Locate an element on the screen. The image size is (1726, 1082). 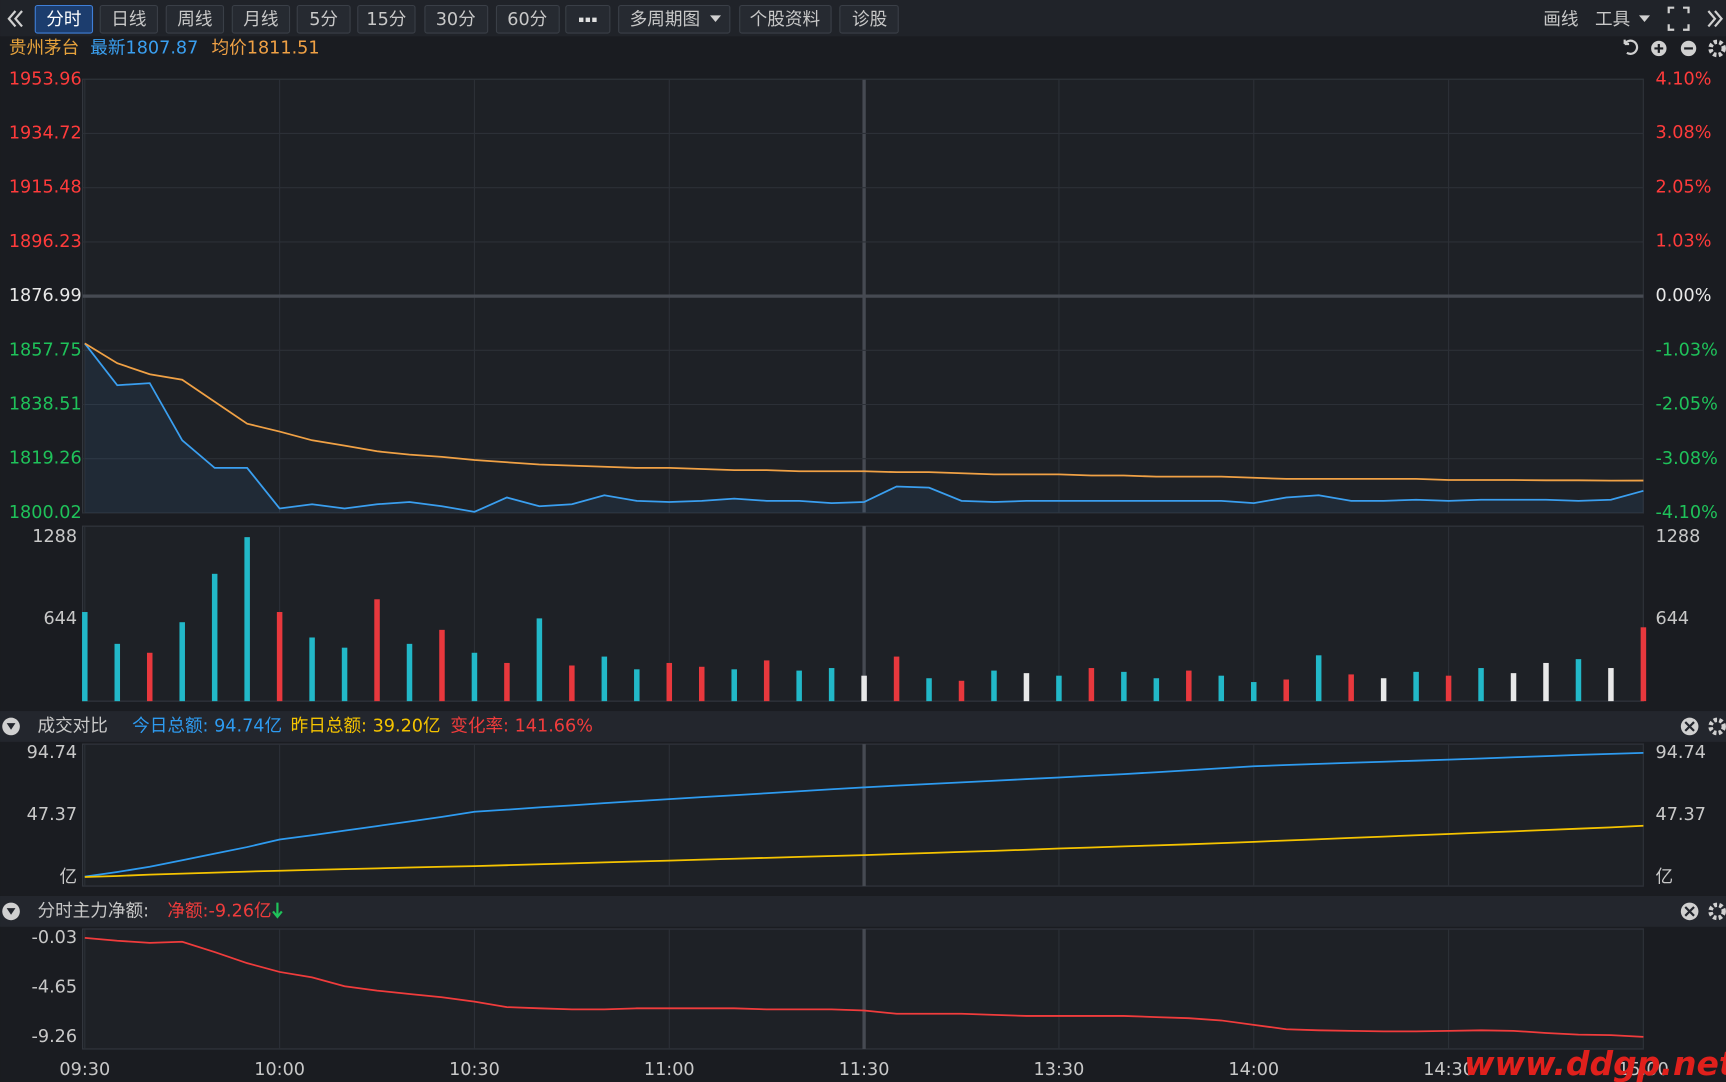
y-tick-label: 1876.99 is located at coordinates (45, 296).